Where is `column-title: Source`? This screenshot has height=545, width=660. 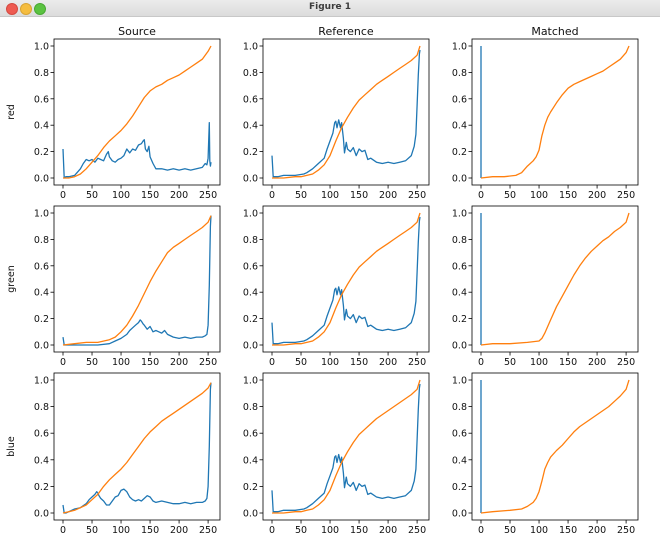
column-title: Source is located at coordinates (137, 31).